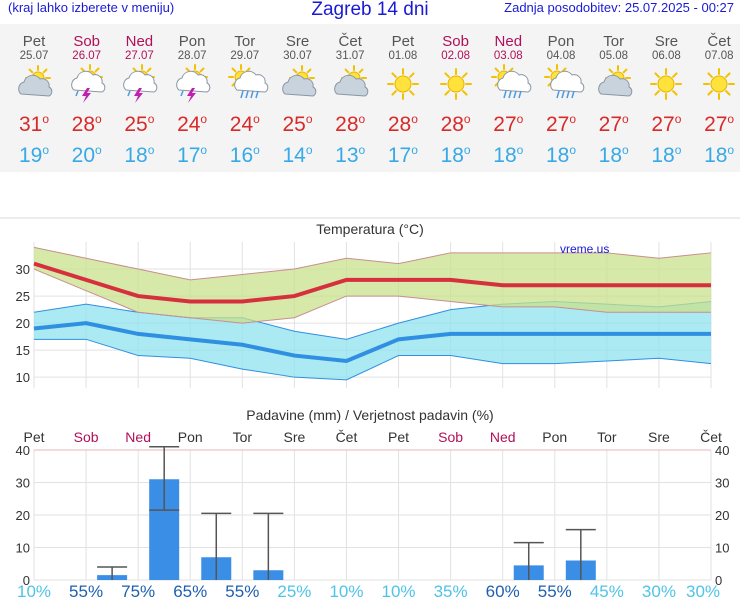  Describe the element at coordinates (369, 415) in the screenshot. I see `chart-title: Padavine (mm) / Verjetnost padavin (%)` at that location.